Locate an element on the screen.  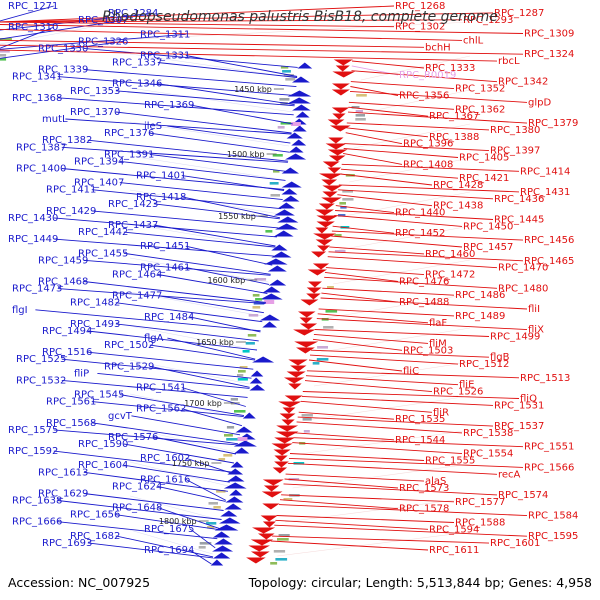
distant-link-left is located at coordinates (209, 134).